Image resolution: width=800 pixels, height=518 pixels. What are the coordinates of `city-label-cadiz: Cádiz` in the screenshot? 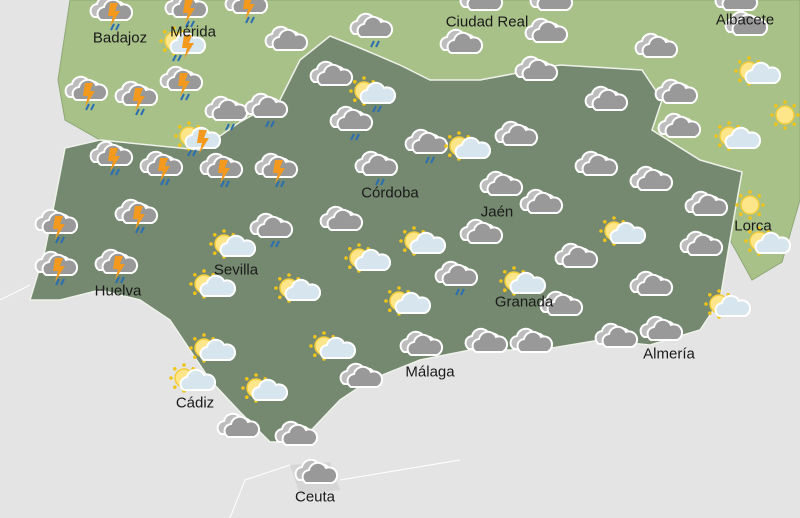 It's located at (195, 403).